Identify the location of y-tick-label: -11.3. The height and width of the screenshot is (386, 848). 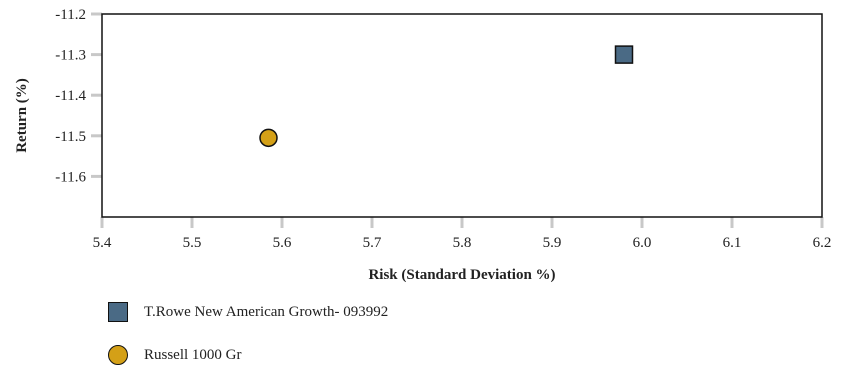
(70, 56).